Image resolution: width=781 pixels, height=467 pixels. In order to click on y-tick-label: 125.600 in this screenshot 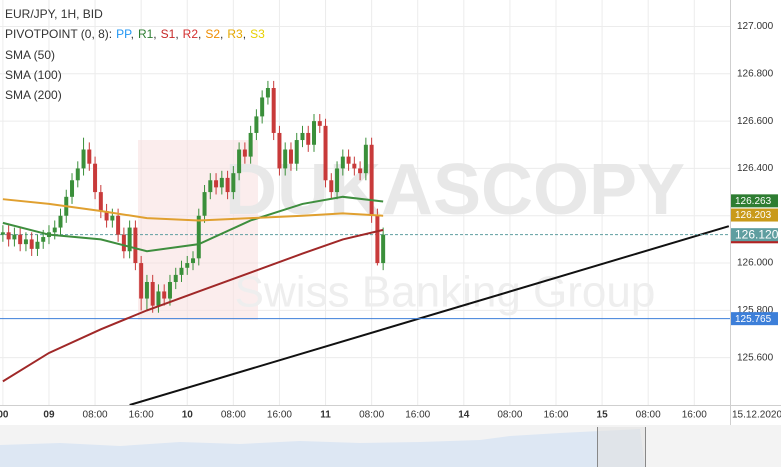, I will do `click(755, 357)`.